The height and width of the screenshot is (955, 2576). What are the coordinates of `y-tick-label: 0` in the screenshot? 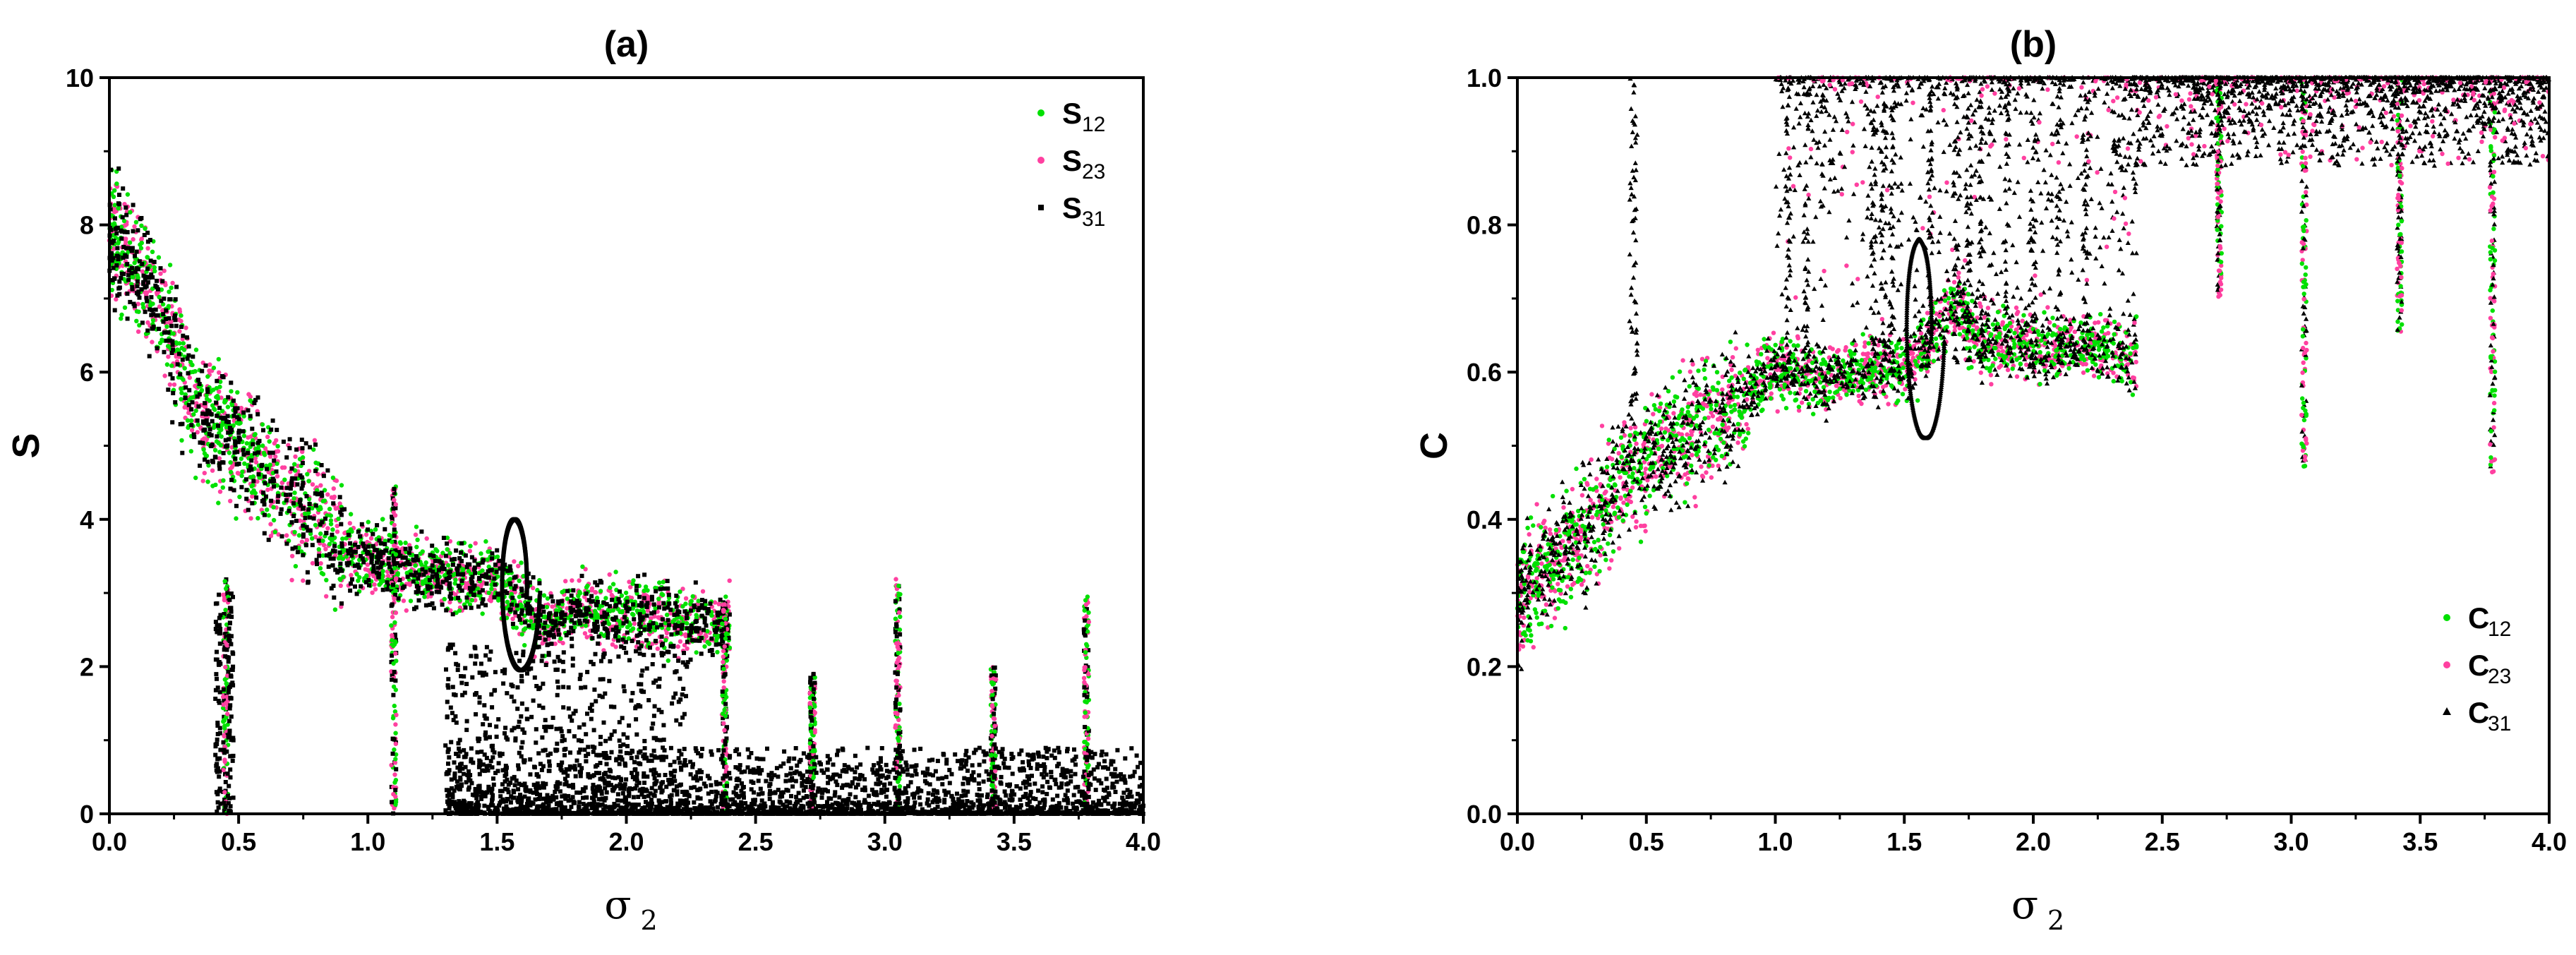 It's located at (87, 814).